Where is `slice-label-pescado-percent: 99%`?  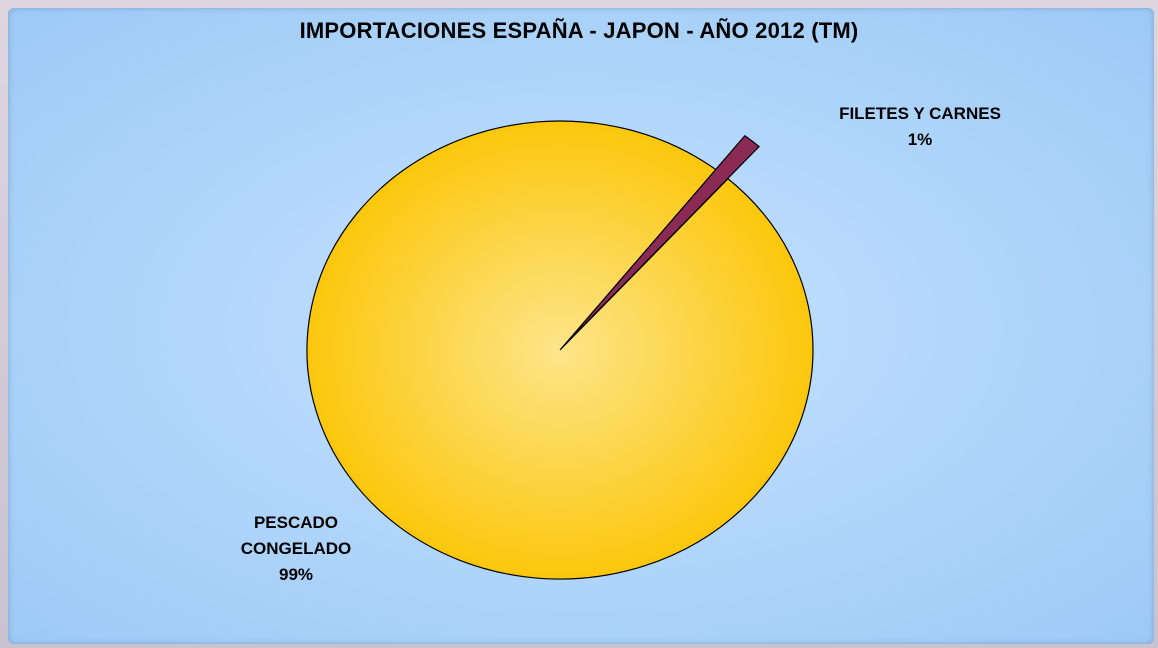 slice-label-pescado-percent: 99% is located at coordinates (296, 574).